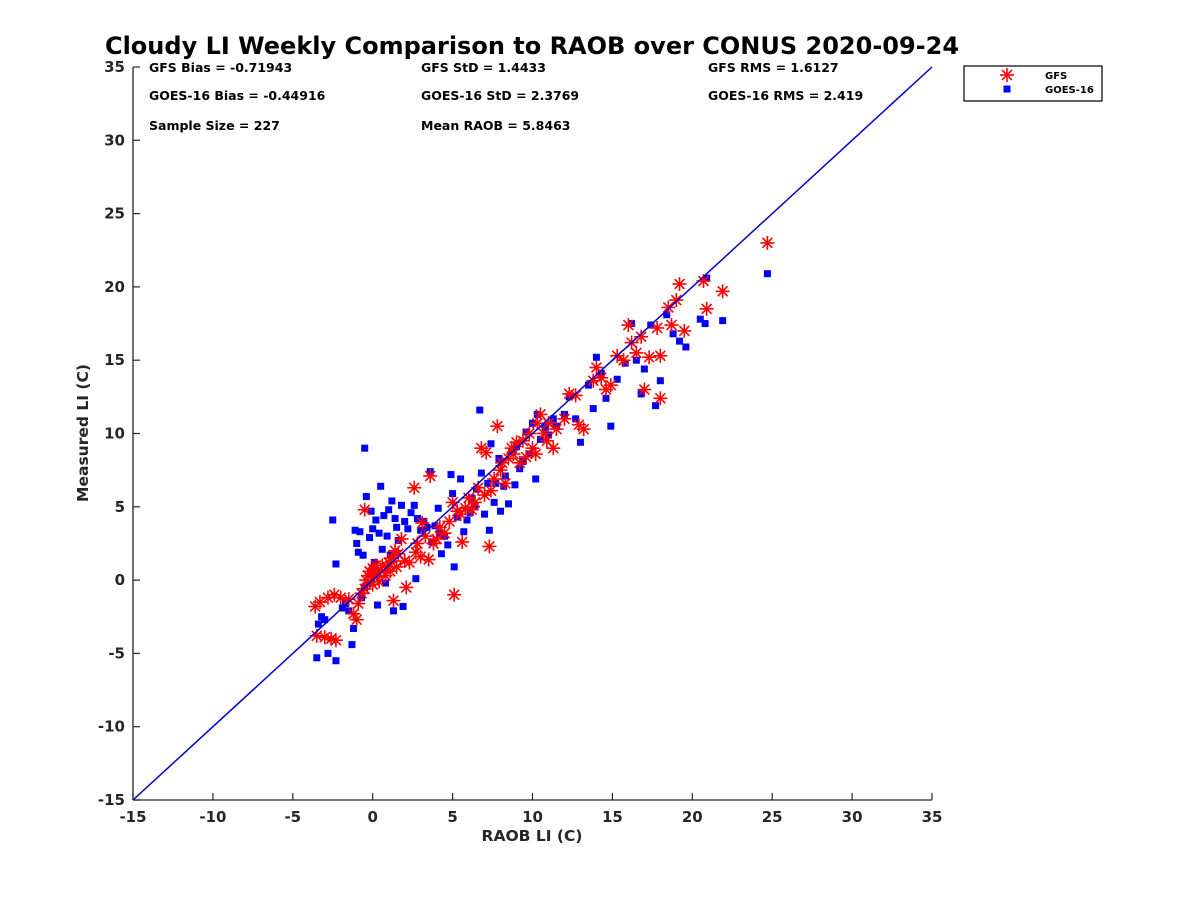 This screenshot has height=900, width=1200. Describe the element at coordinates (132, 817) in the screenshot. I see `x-tick-label: -15` at that location.